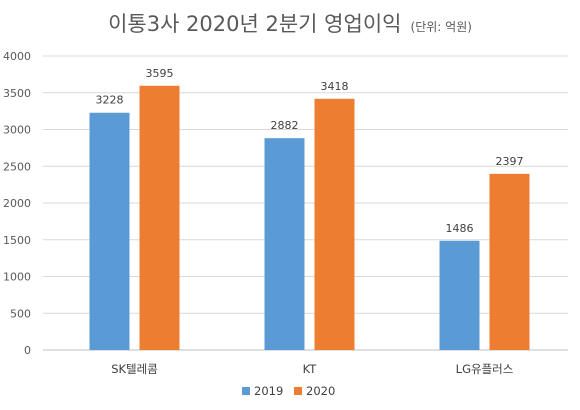  What do you see at coordinates (285, 125) in the screenshot?
I see `data-label: 2882` at bounding box center [285, 125].